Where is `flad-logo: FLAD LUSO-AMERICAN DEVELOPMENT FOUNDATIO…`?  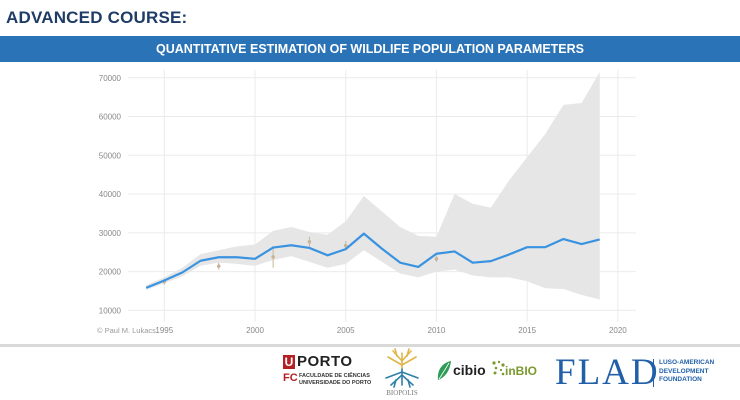
flad-logo: FLAD LUSO-AMERICAN DEVELOPMENT FOUNDATIO… is located at coordinates (645, 373).